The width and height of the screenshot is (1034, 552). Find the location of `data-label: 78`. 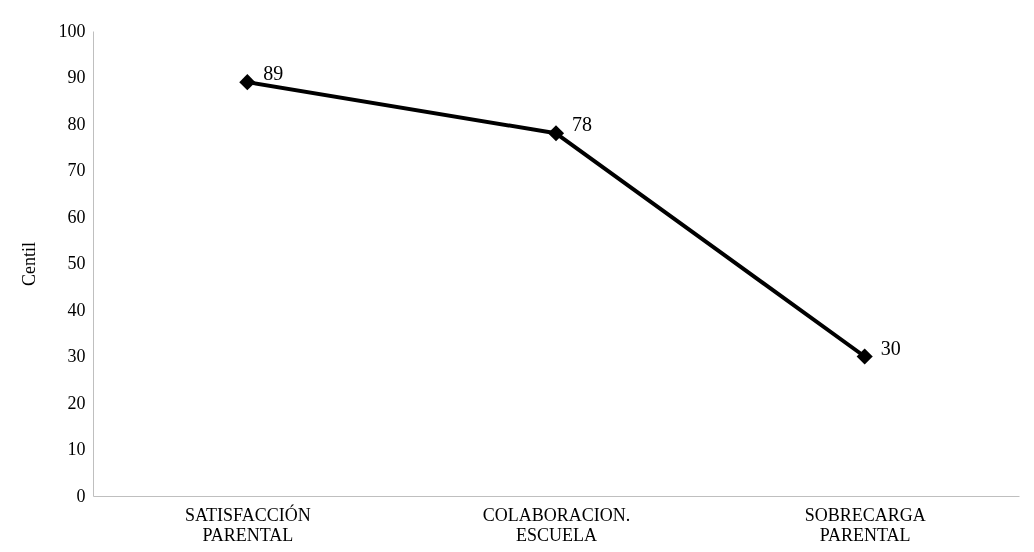

data-label: 78 is located at coordinates (582, 124).